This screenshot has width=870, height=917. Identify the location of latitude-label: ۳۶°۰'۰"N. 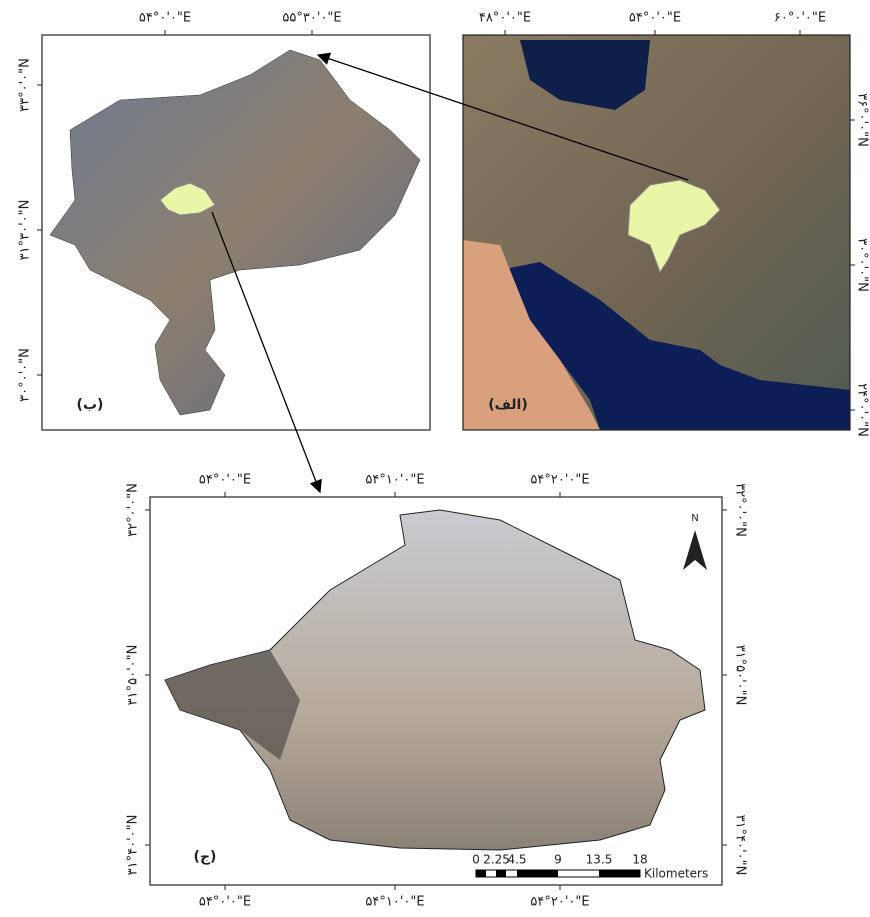
(862, 120).